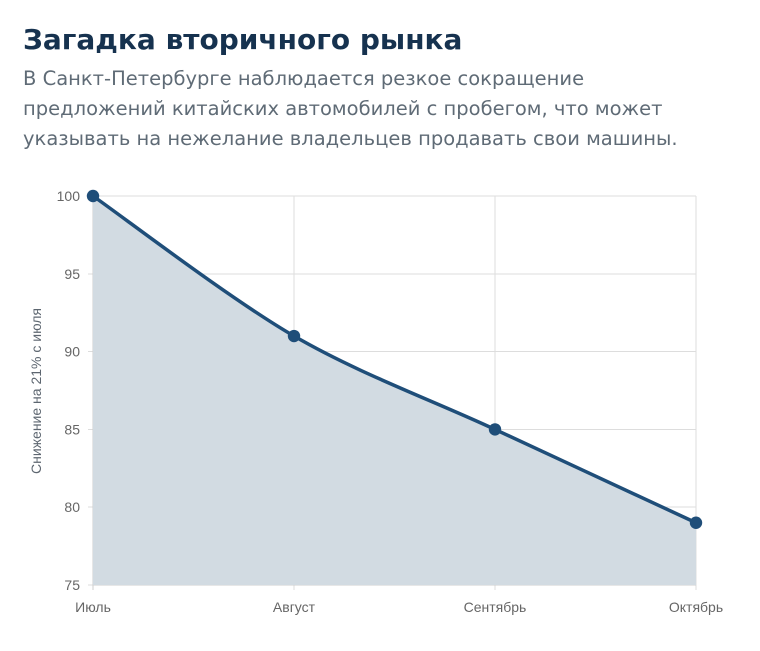 Image resolution: width=760 pixels, height=651 pixels. What do you see at coordinates (72, 507) in the screenshot?
I see `y-tick-label: 80` at bounding box center [72, 507].